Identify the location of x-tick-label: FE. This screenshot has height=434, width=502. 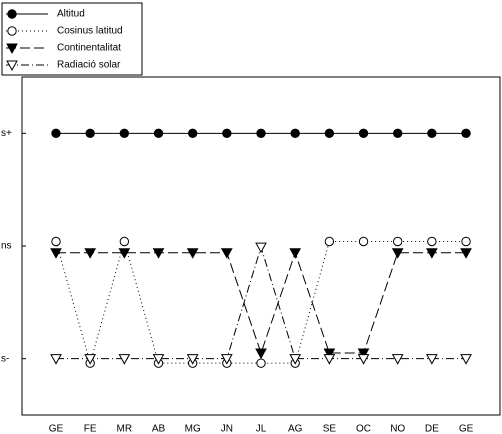
(90, 429).